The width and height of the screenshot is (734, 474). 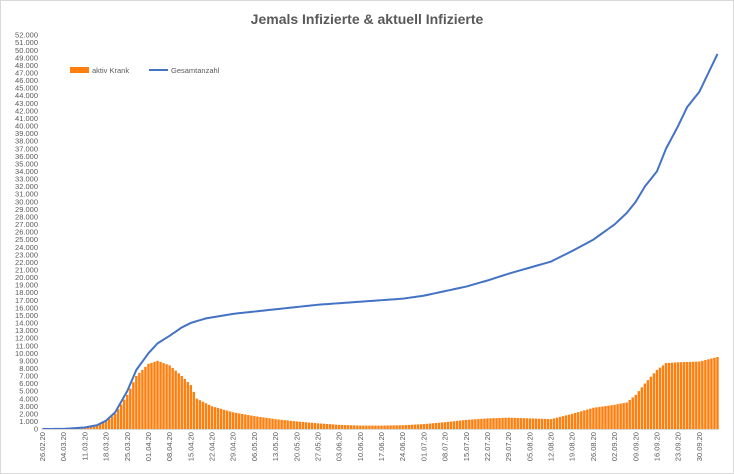 What do you see at coordinates (381, 446) in the screenshot?
I see `x-tick-label: 17.06.20` at bounding box center [381, 446].